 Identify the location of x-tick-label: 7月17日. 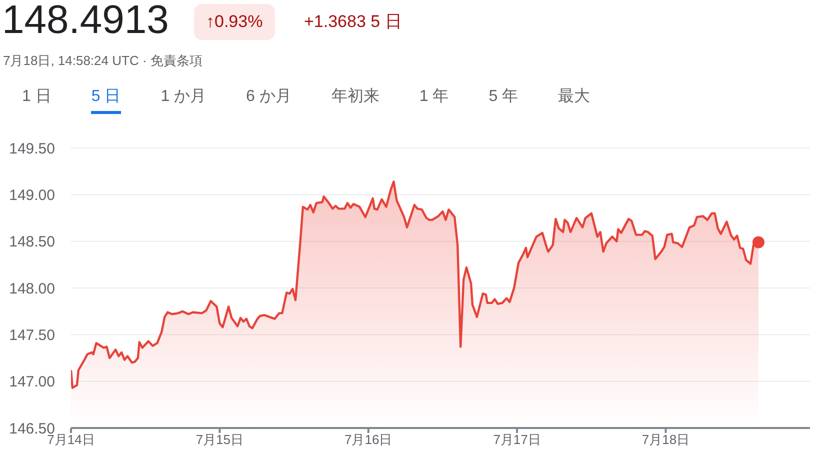
(517, 440).